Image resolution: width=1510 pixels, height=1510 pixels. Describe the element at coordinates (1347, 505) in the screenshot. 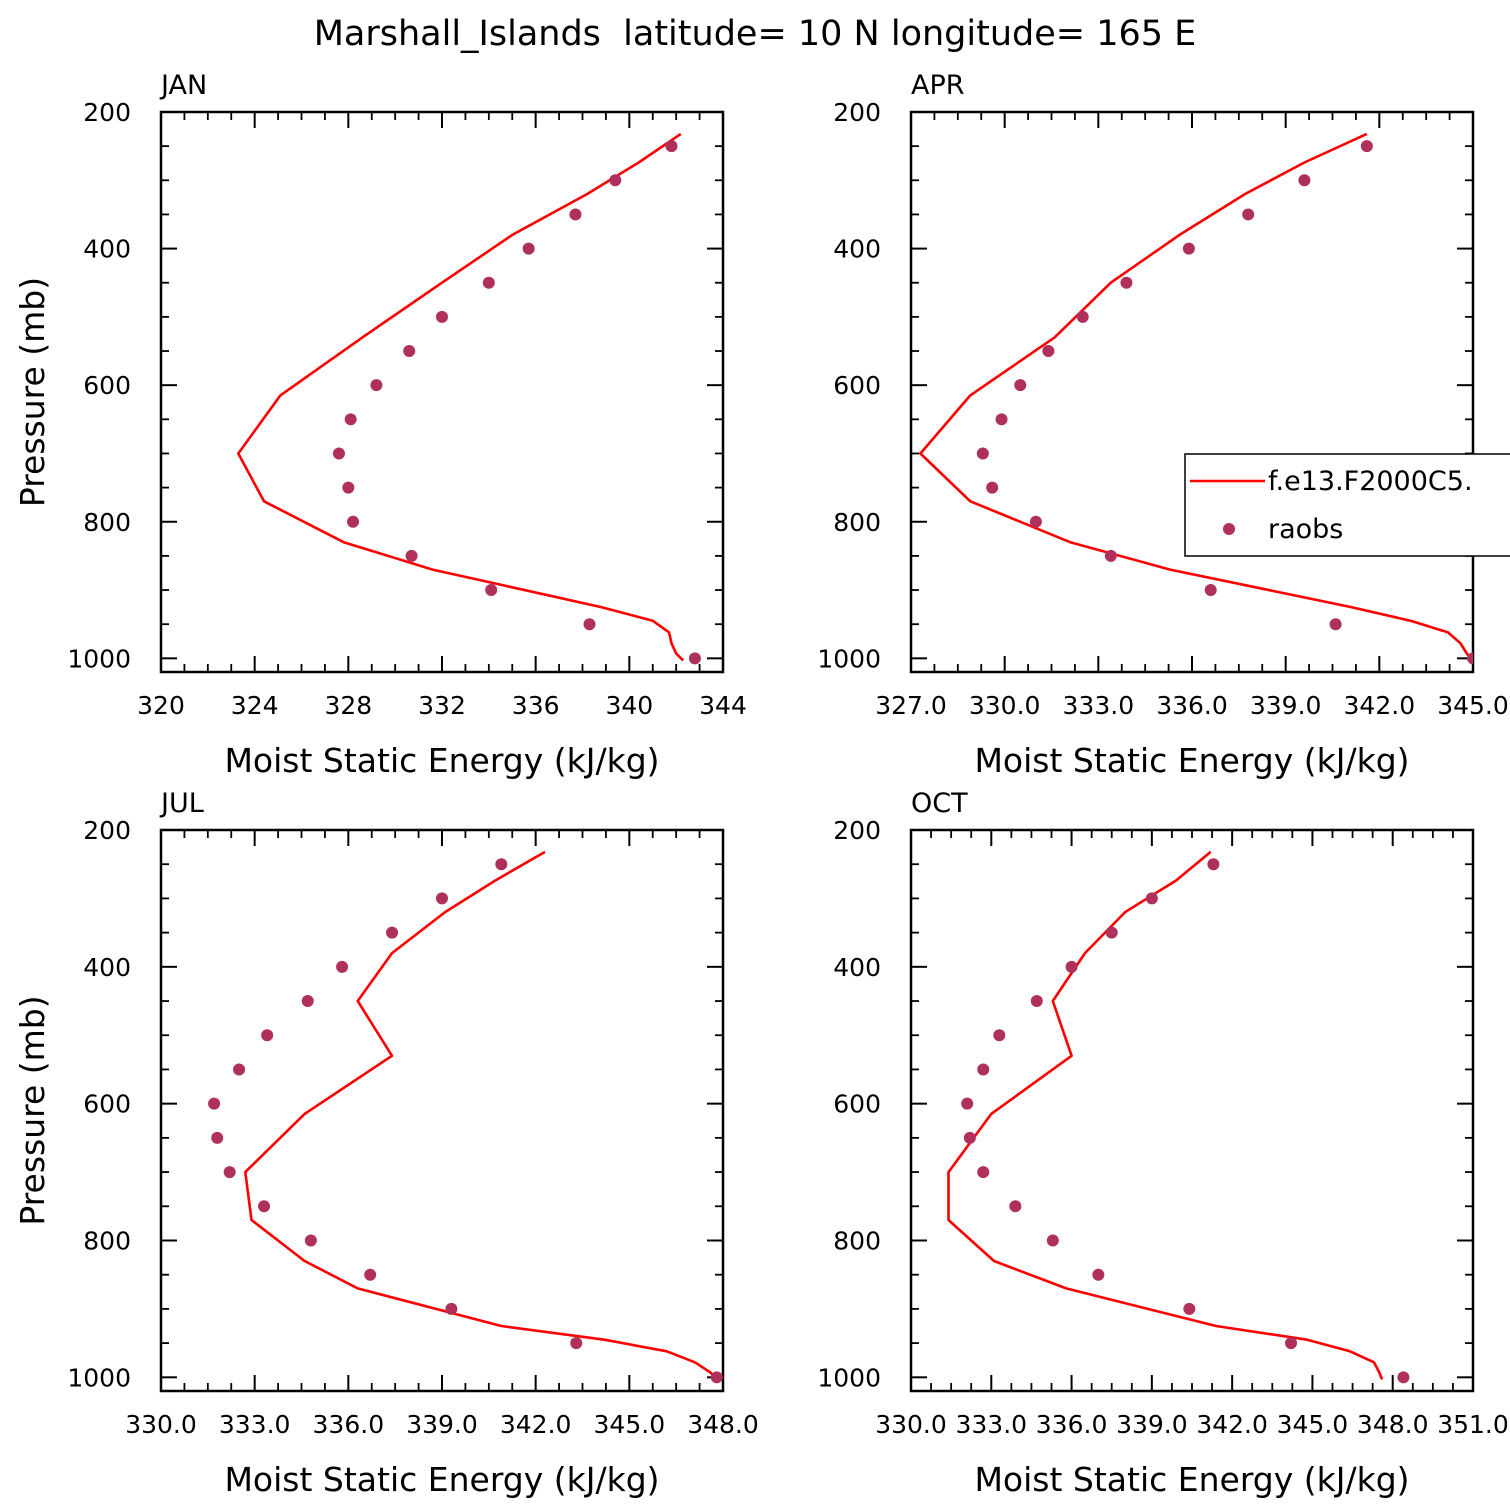

I see `legend: f.e13.F2000C5. raobs` at that location.